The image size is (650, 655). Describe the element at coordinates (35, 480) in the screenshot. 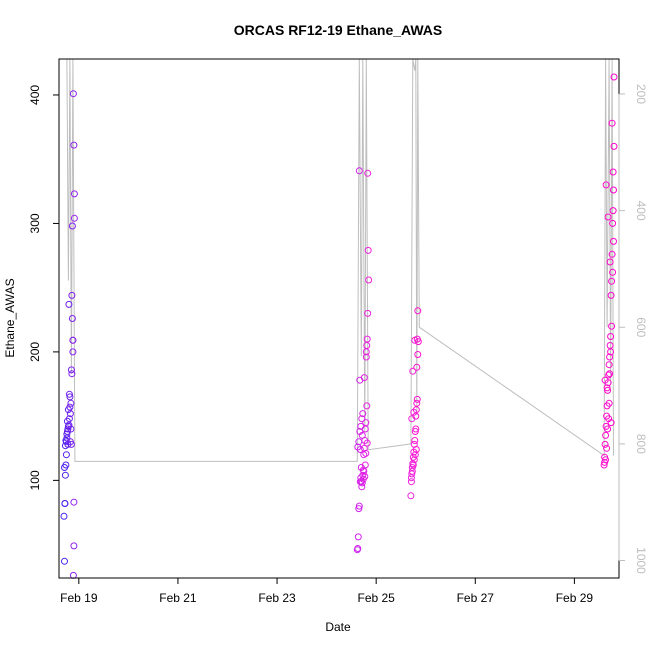

I see `y-tick-label: 100` at that location.